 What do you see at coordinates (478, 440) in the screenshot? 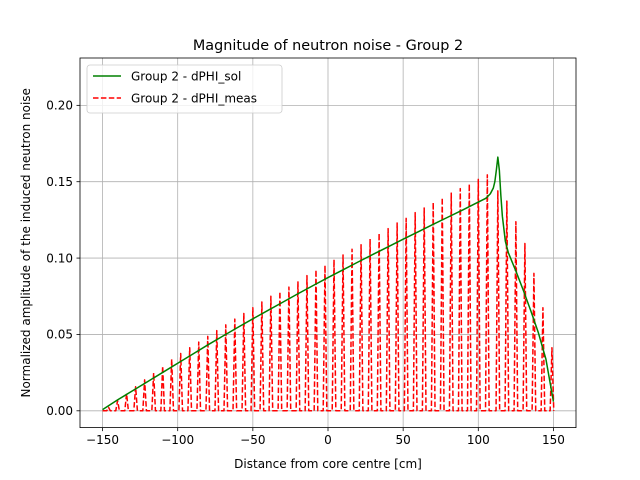
I see `x-tick-label: 100` at bounding box center [478, 440].